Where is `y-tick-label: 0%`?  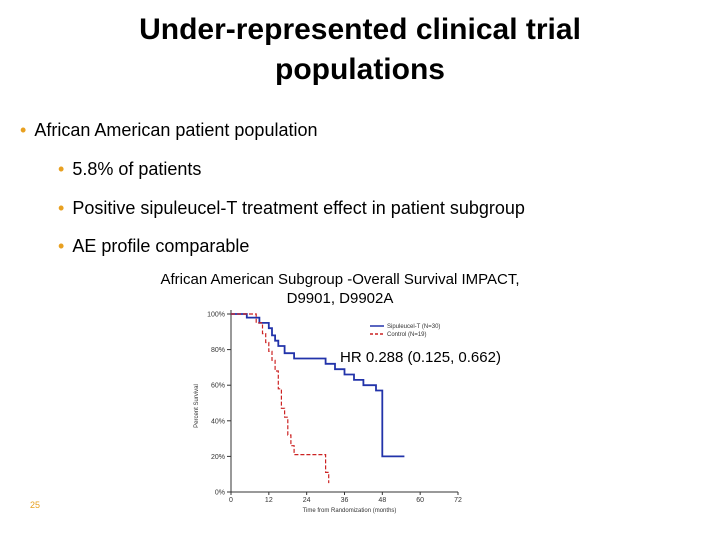
y-tick-label: 0% is located at coordinates (220, 493).